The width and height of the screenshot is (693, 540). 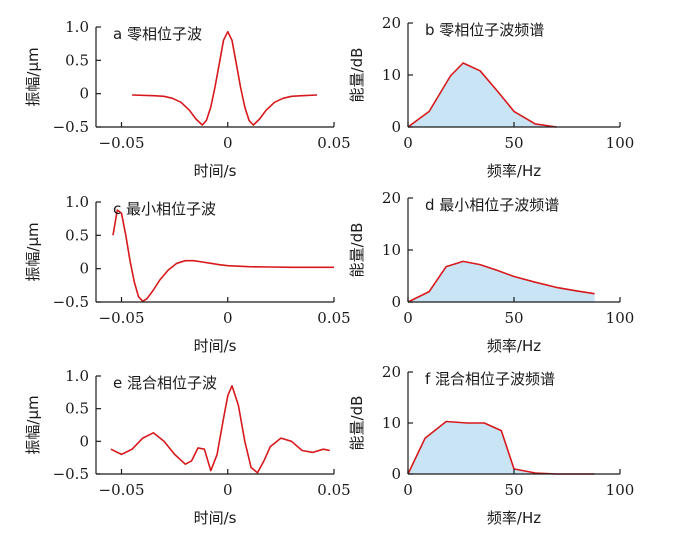 I want to click on panel-title: e 混合相位子波, so click(x=165, y=383).